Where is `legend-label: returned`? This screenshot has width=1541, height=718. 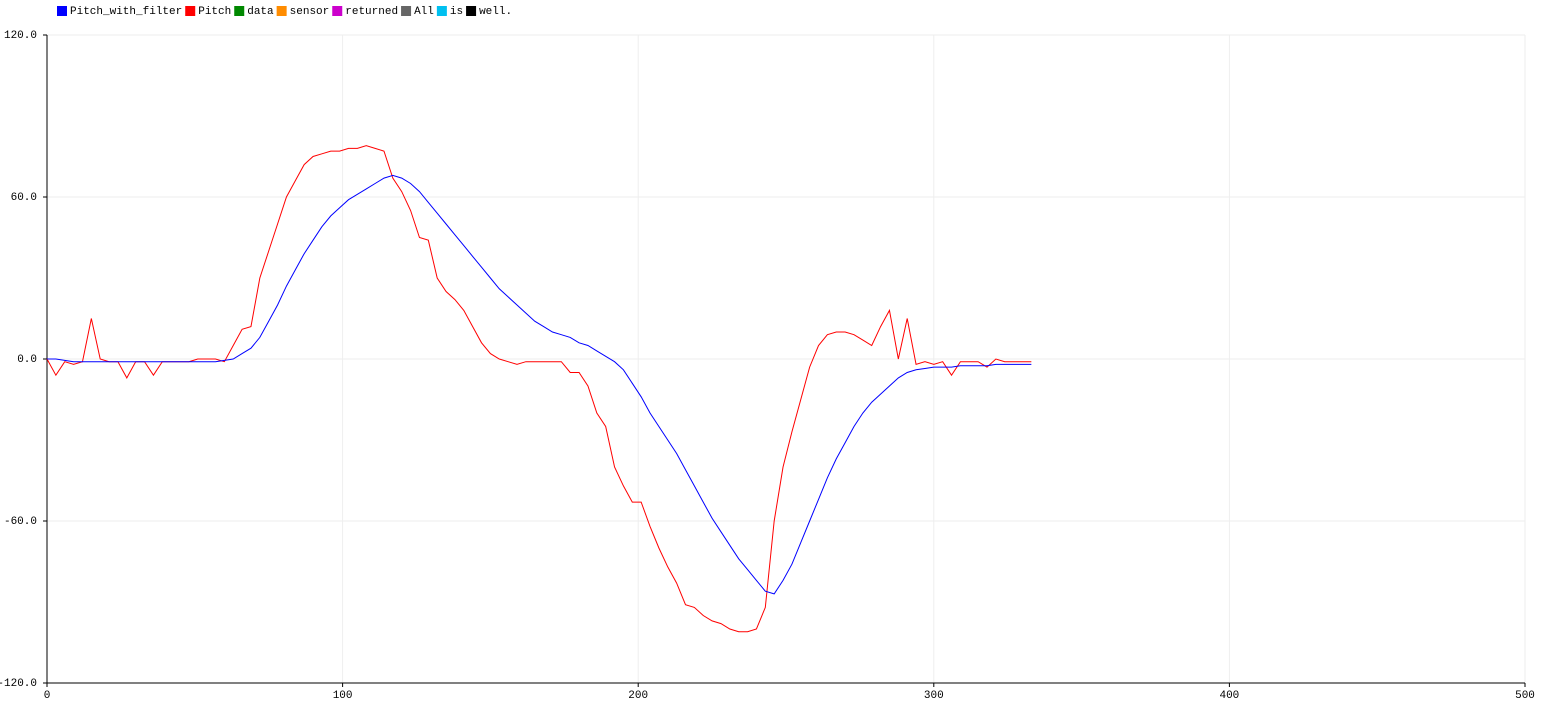
legend-label: returned is located at coordinates (371, 12).